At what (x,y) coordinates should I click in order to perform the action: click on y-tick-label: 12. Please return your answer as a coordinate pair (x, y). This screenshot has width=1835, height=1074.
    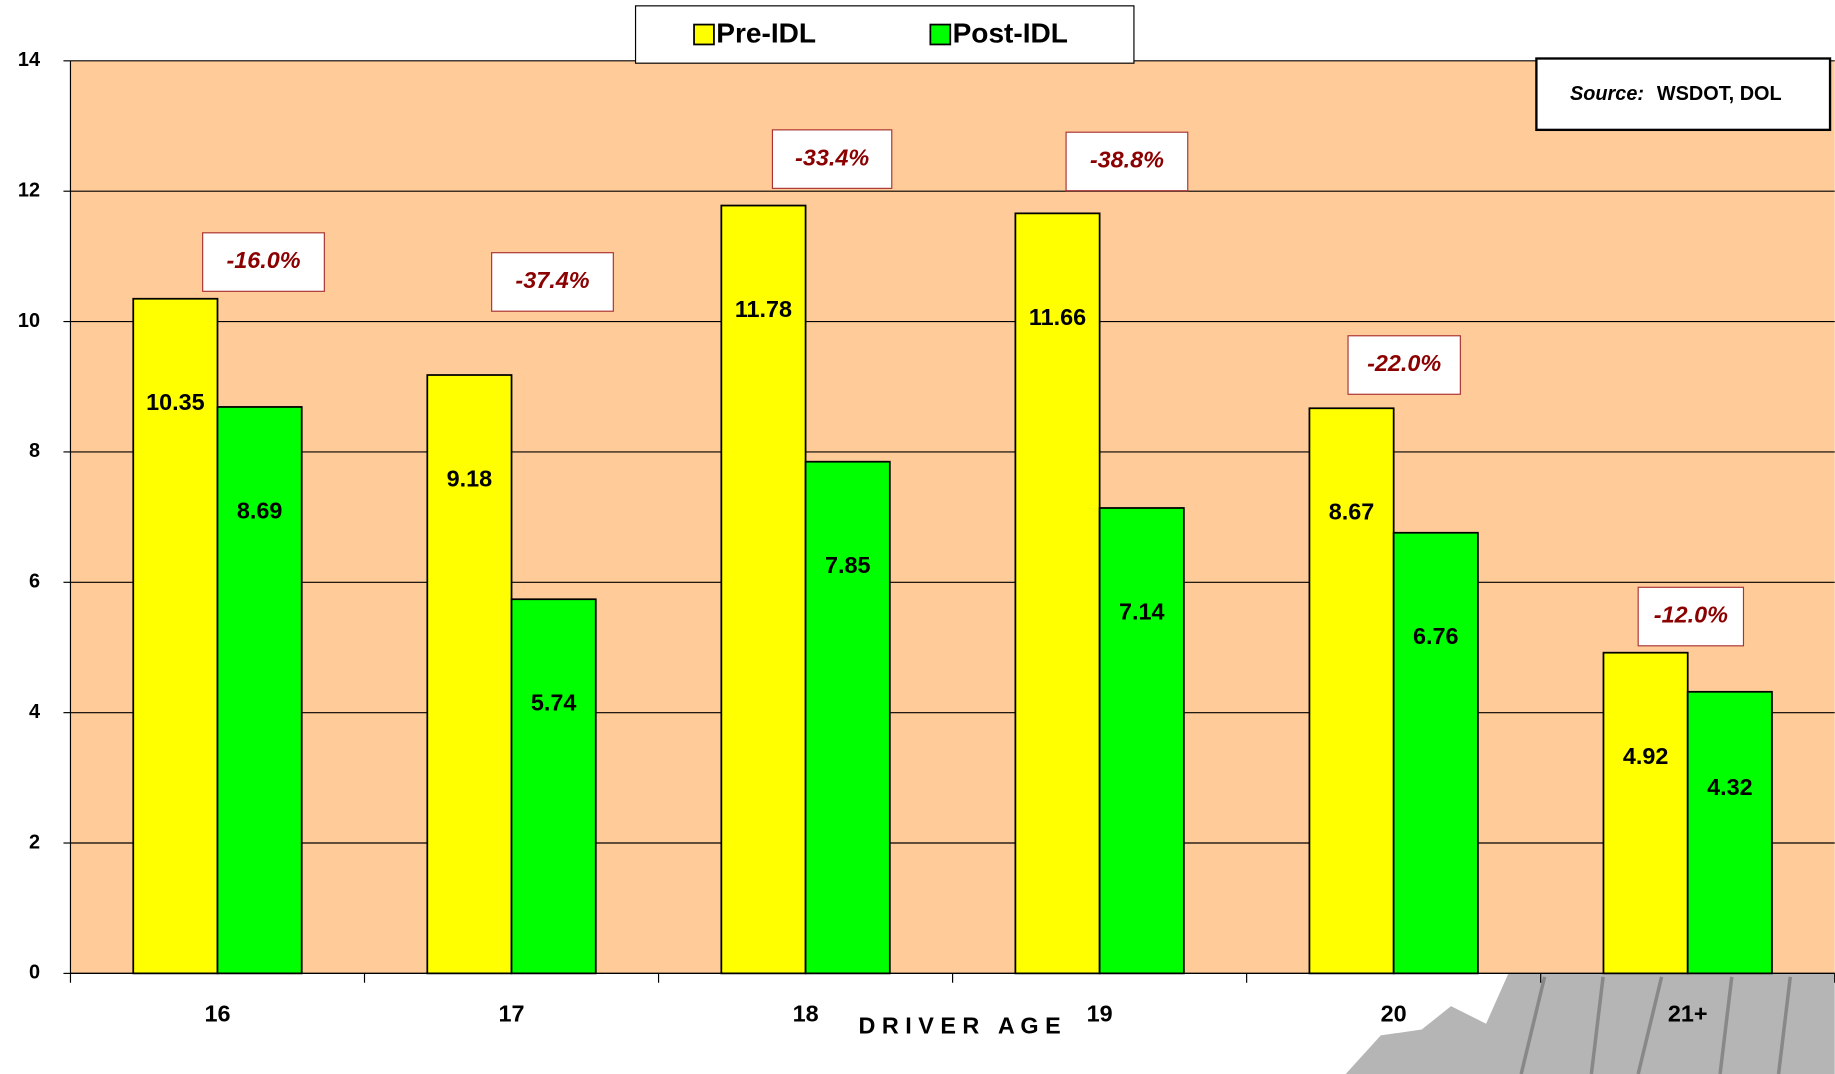
    Looking at the image, I should click on (29, 190).